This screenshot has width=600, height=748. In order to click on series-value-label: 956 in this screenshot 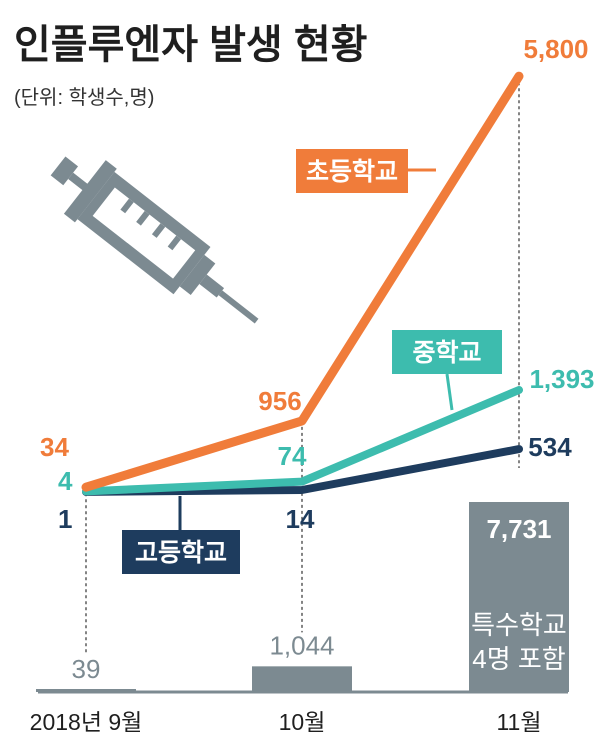, I will do `click(279, 401)`.